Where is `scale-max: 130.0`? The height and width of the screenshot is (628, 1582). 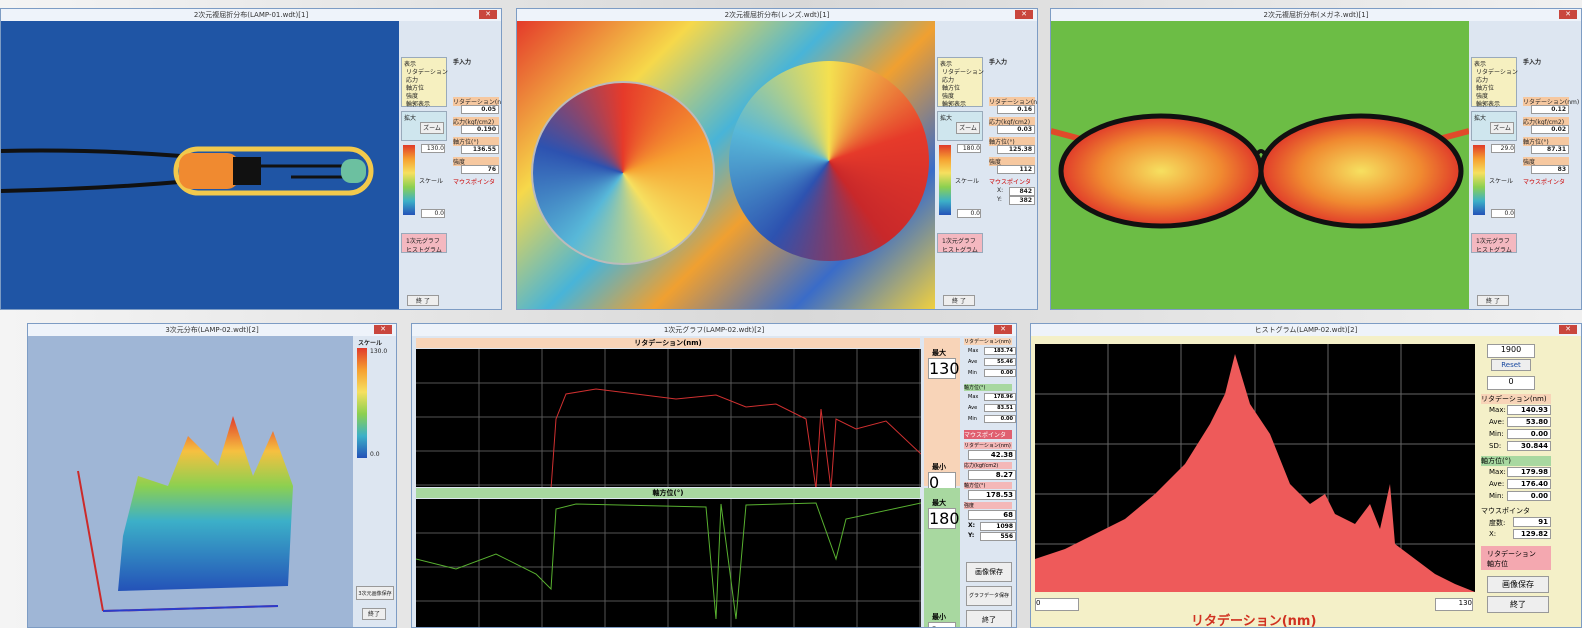
scale-max: 130.0 is located at coordinates (433, 148).